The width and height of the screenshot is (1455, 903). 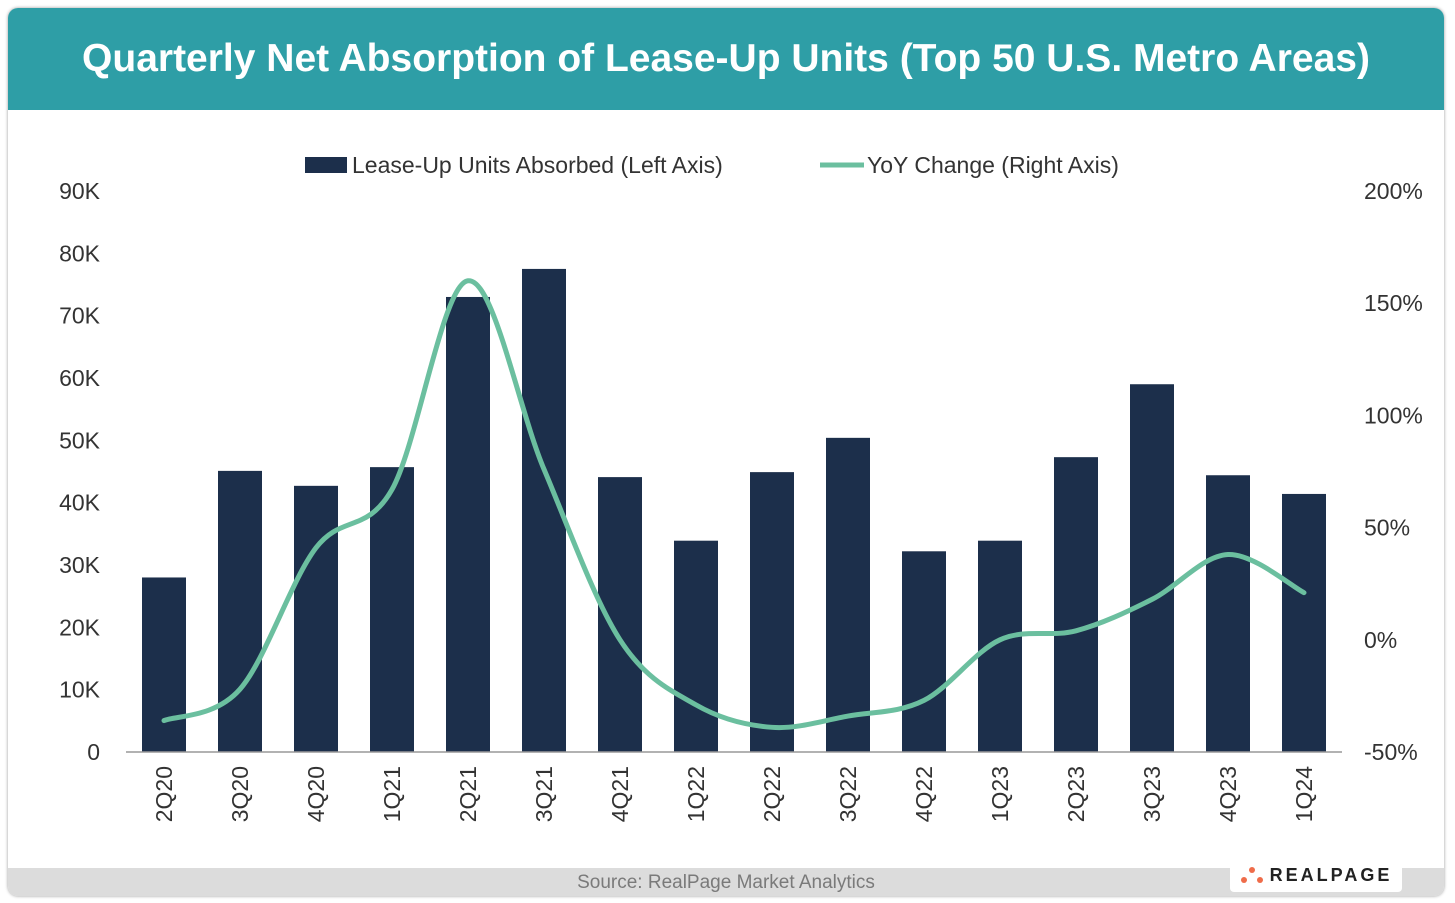 I want to click on left-axis-tick: 50K, so click(x=80, y=440).